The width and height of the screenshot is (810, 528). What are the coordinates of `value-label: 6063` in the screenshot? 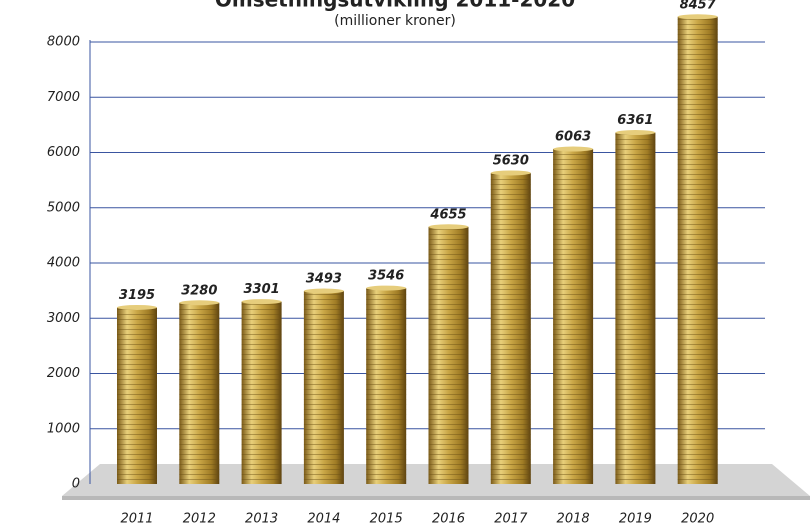 It's located at (573, 137).